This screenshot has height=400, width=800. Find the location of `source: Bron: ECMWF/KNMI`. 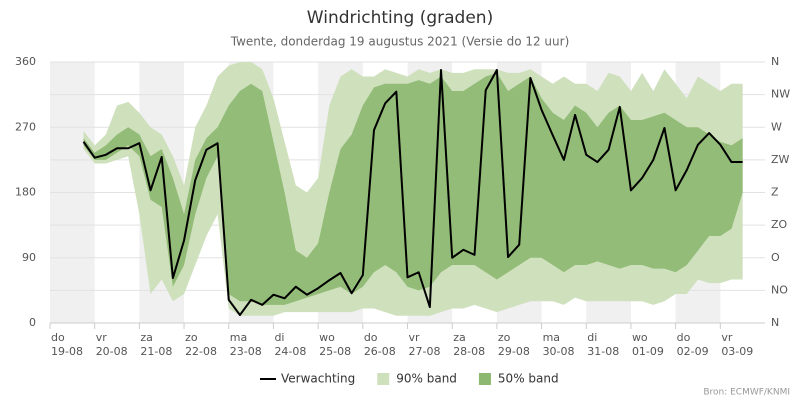

source: Bron: ECMWF/KNMI is located at coordinates (746, 393).